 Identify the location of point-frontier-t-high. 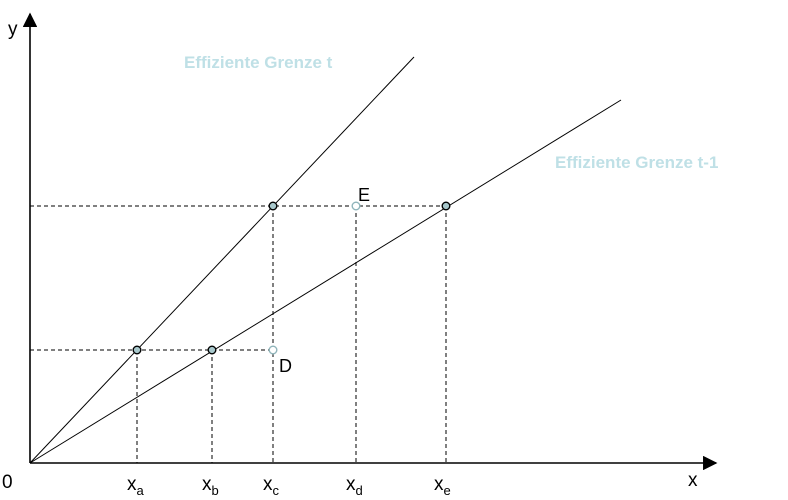
(273, 206).